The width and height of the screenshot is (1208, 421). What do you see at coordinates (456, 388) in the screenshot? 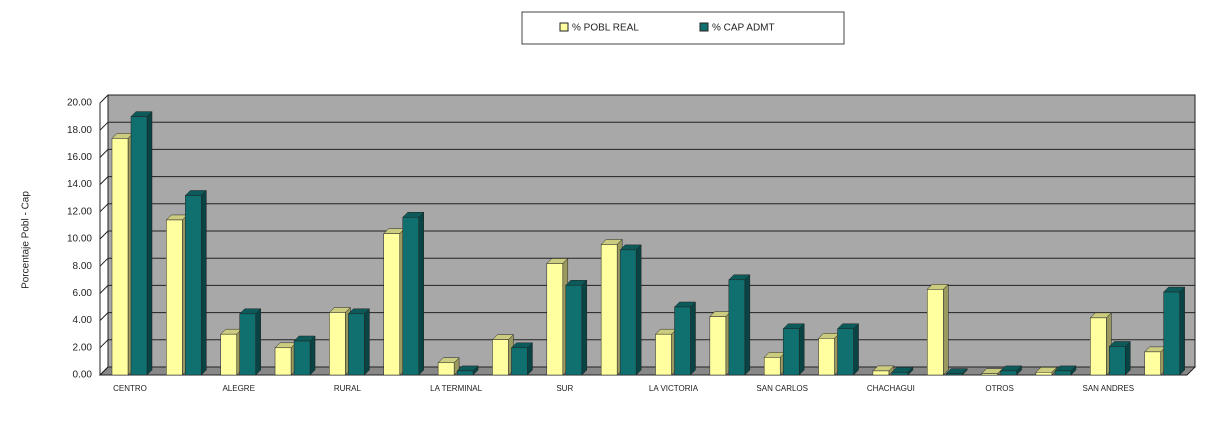
I see `x-tick-label: LA TERMINAL` at bounding box center [456, 388].